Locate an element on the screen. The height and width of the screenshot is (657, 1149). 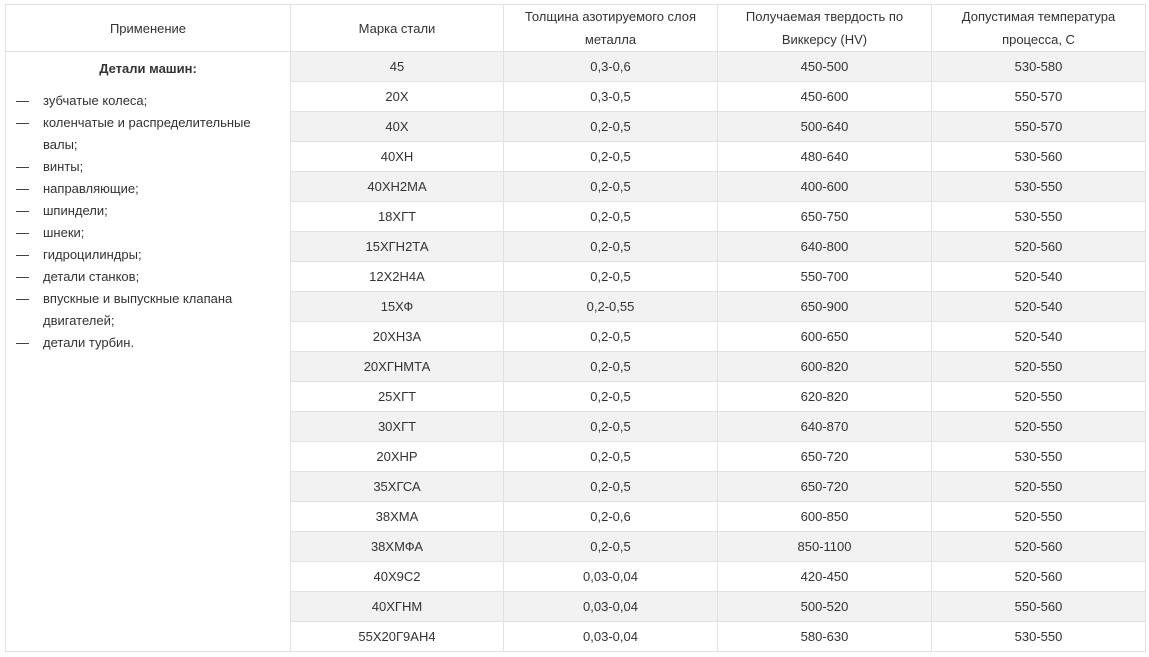
list-item: шпиндели; is located at coordinates (148, 211).